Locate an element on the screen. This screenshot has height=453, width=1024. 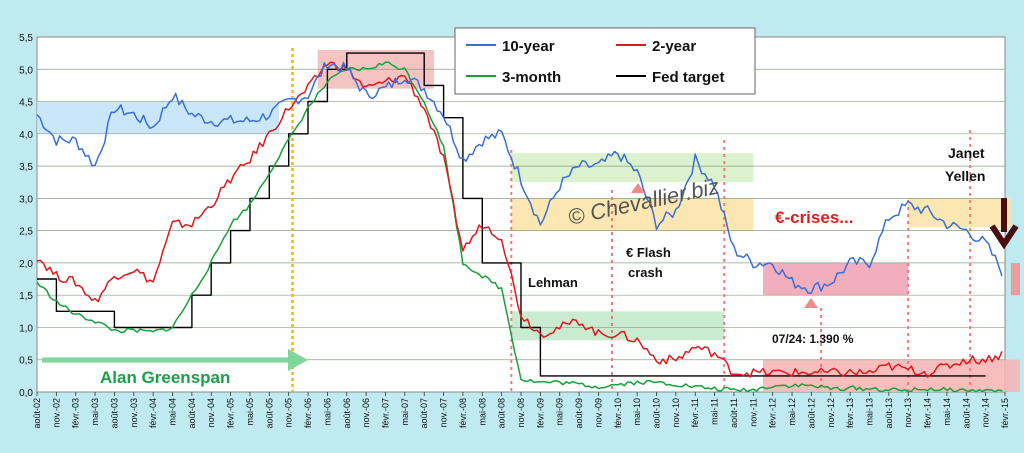
legend: 10-year 2-year 3-month Fed target is located at coordinates (605, 61).